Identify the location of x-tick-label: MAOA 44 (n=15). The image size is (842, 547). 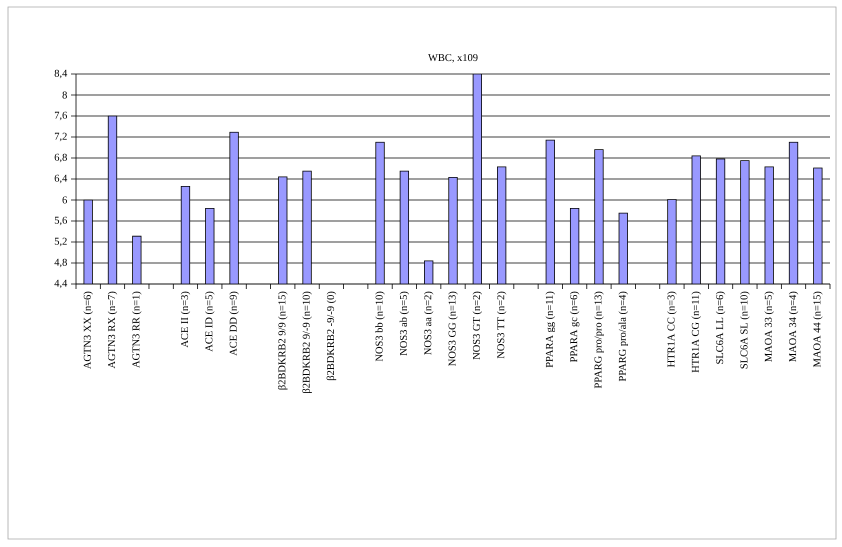
(818, 330).